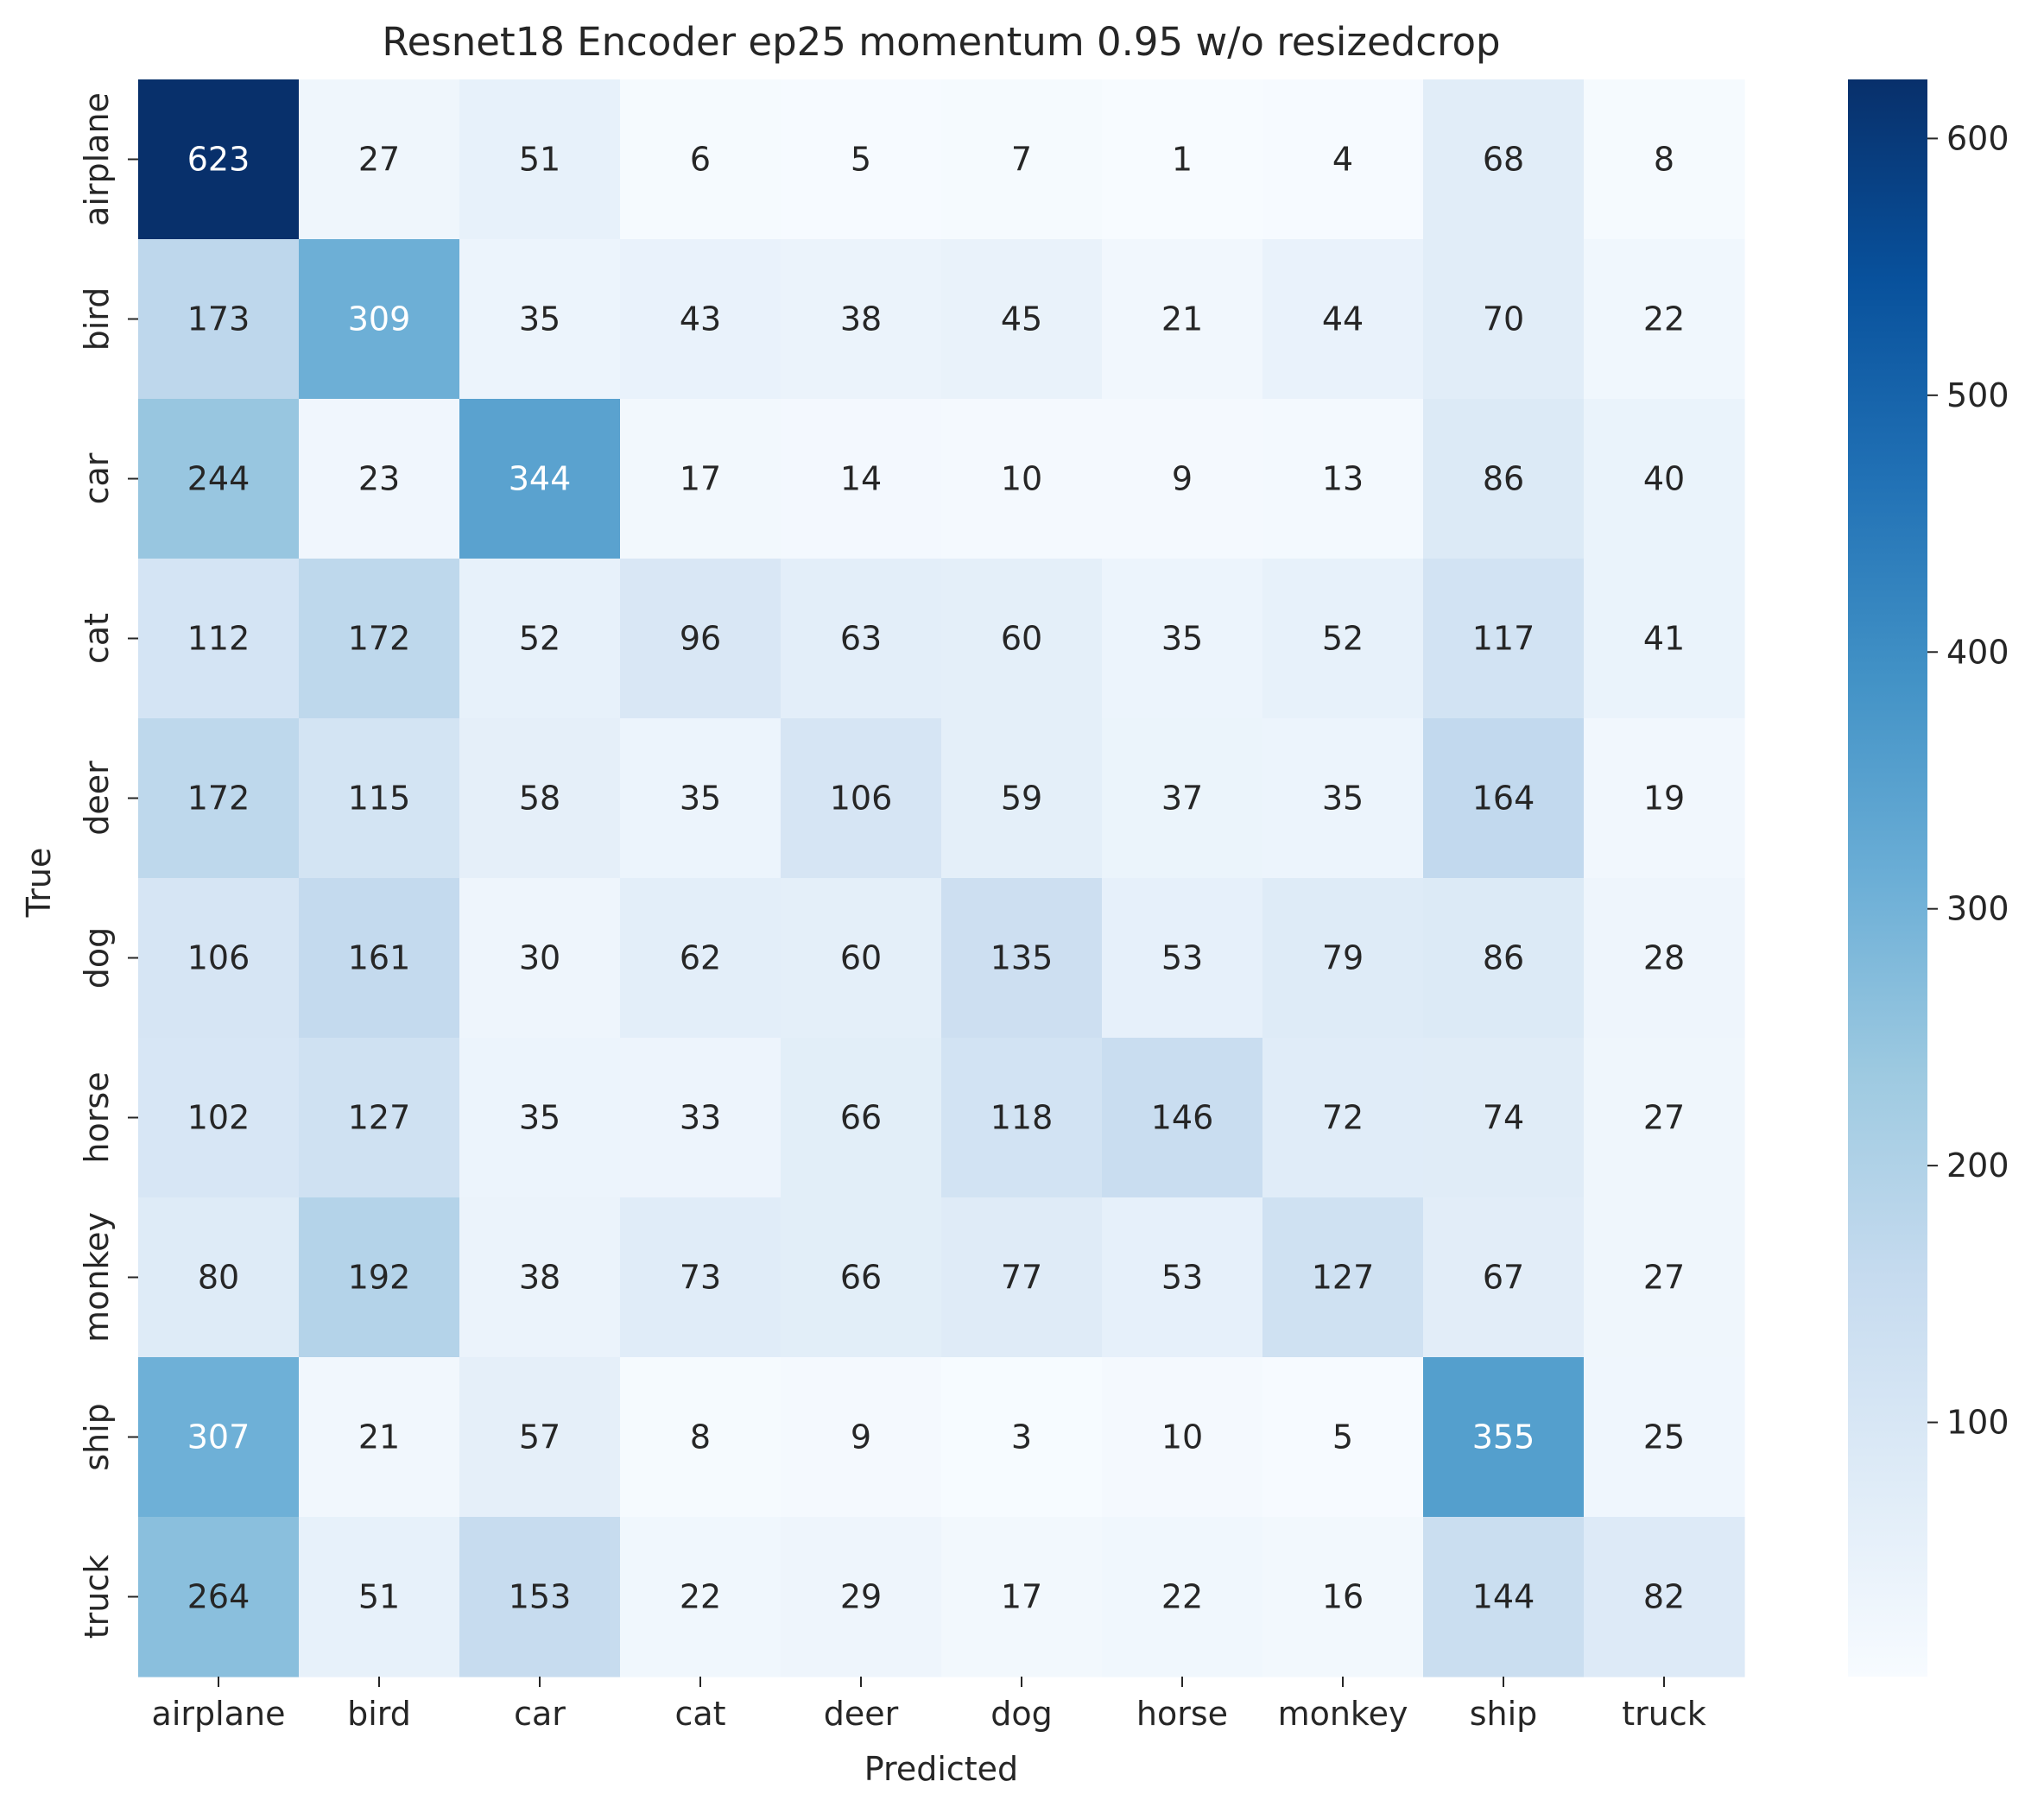  I want to click on cell-value-label: 5, so click(1342, 1437).